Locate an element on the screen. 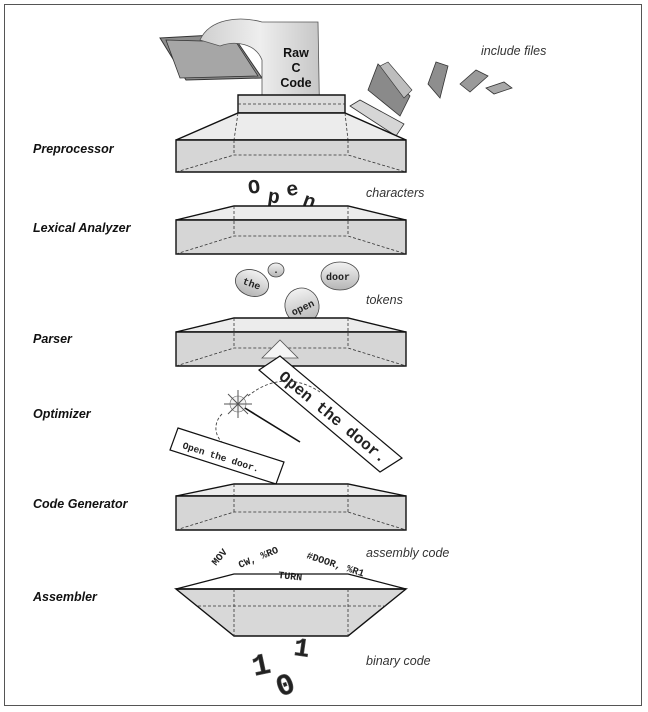  annotation-assembly-code: assembly code is located at coordinates (407, 553).